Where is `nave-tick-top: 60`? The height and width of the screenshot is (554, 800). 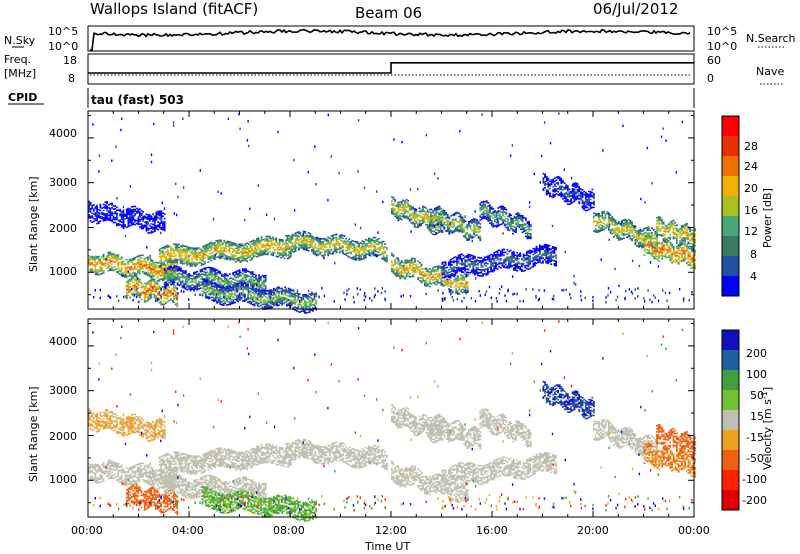
nave-tick-top: 60 is located at coordinates (714, 60).